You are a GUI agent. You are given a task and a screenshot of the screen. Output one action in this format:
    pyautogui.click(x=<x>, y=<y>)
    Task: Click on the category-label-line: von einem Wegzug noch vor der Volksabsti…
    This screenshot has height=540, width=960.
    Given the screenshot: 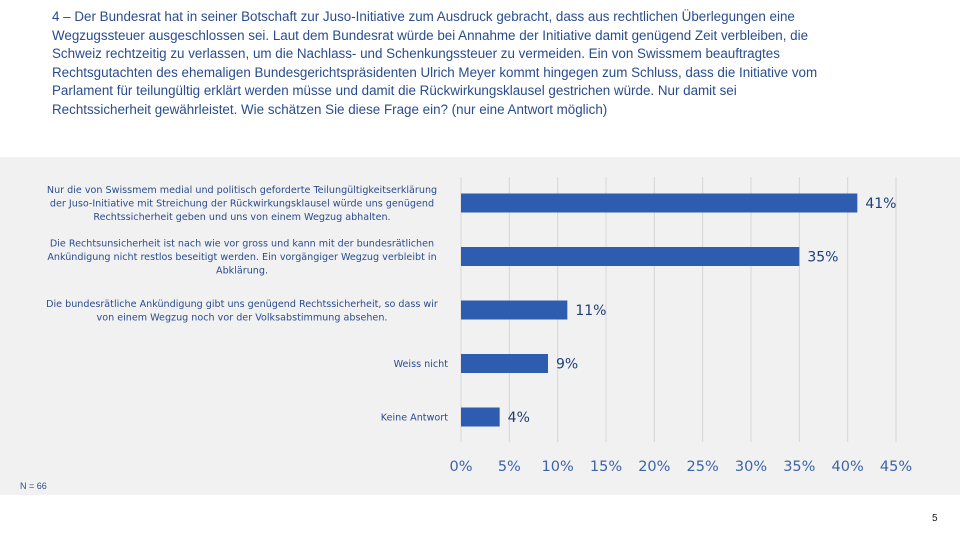 What is the action you would take?
    pyautogui.click(x=242, y=317)
    